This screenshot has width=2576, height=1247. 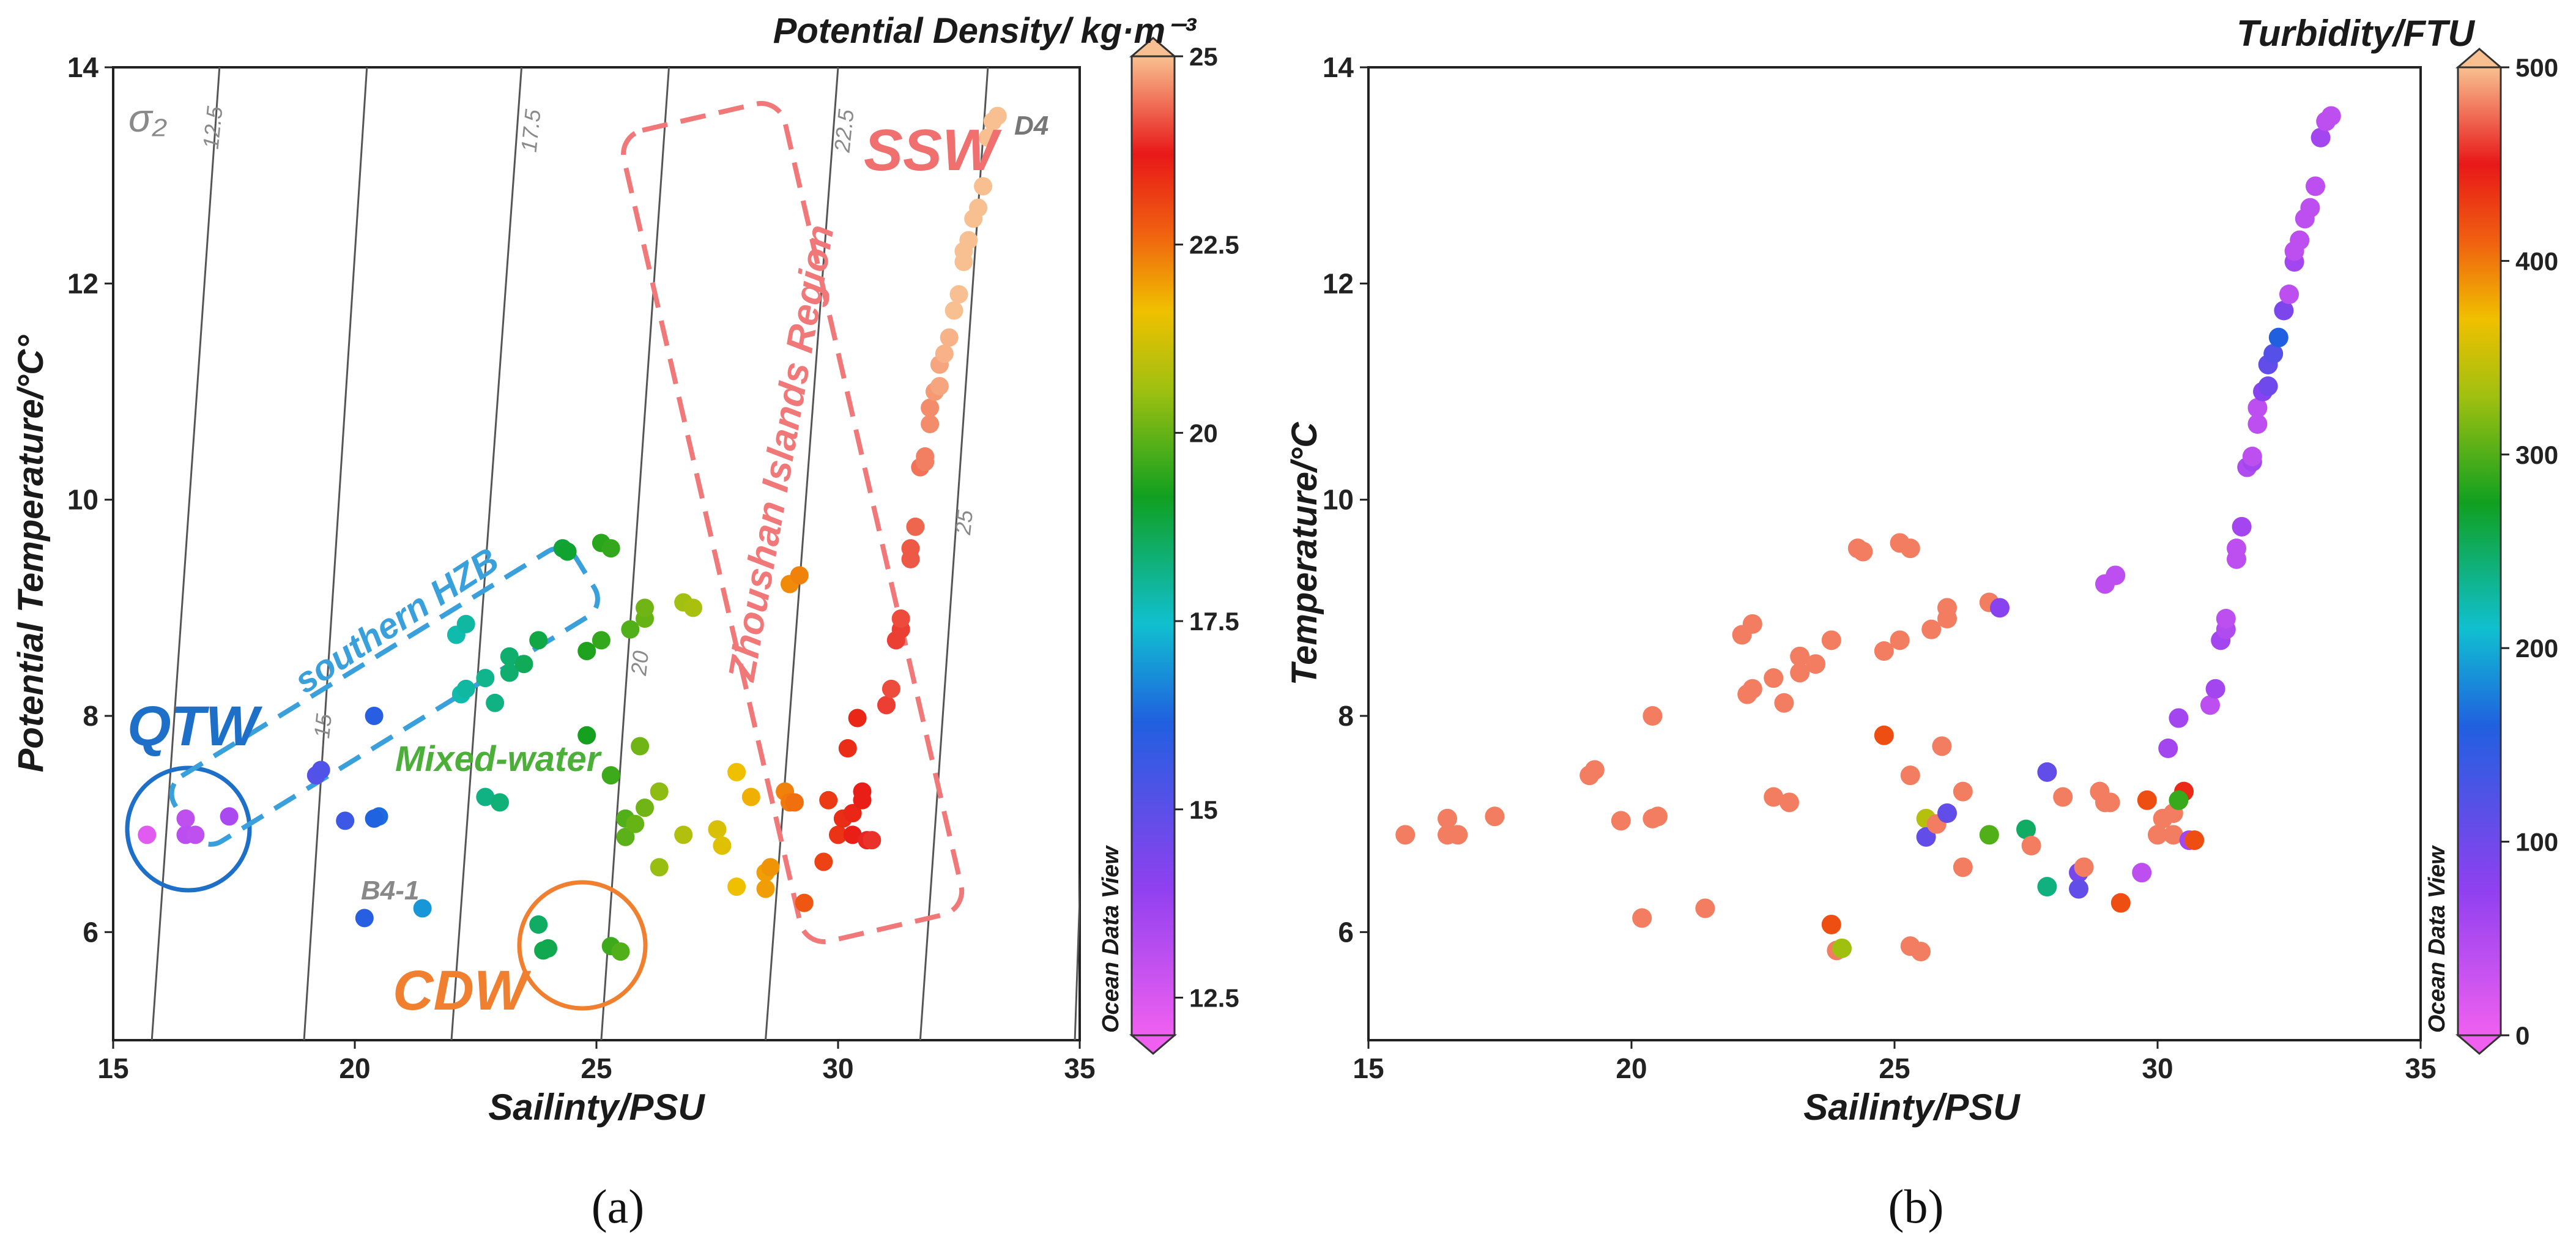 What do you see at coordinates (1338, 67) in the screenshot?
I see `y-tick-label: 14` at bounding box center [1338, 67].